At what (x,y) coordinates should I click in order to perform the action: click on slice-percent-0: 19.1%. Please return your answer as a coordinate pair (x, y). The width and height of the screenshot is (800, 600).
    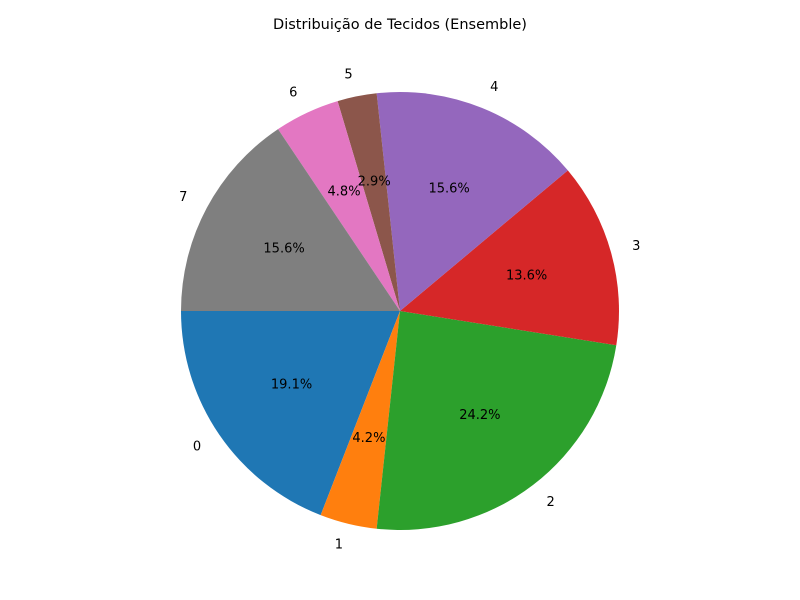
    Looking at the image, I should click on (291, 385).